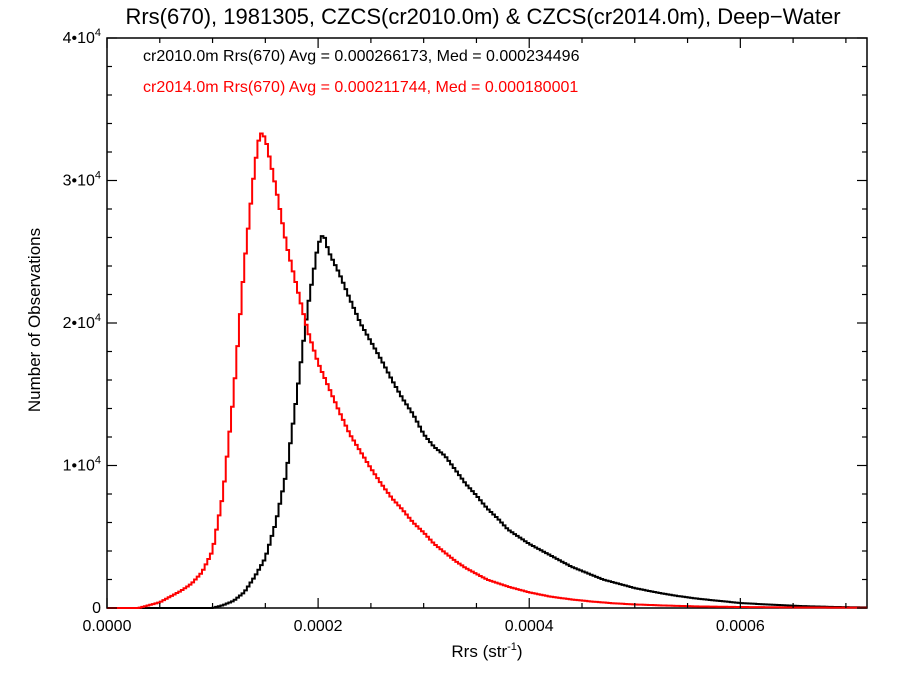 This screenshot has height=675, width=900. I want to click on x-axis-label-suffix: ), so click(520, 651).